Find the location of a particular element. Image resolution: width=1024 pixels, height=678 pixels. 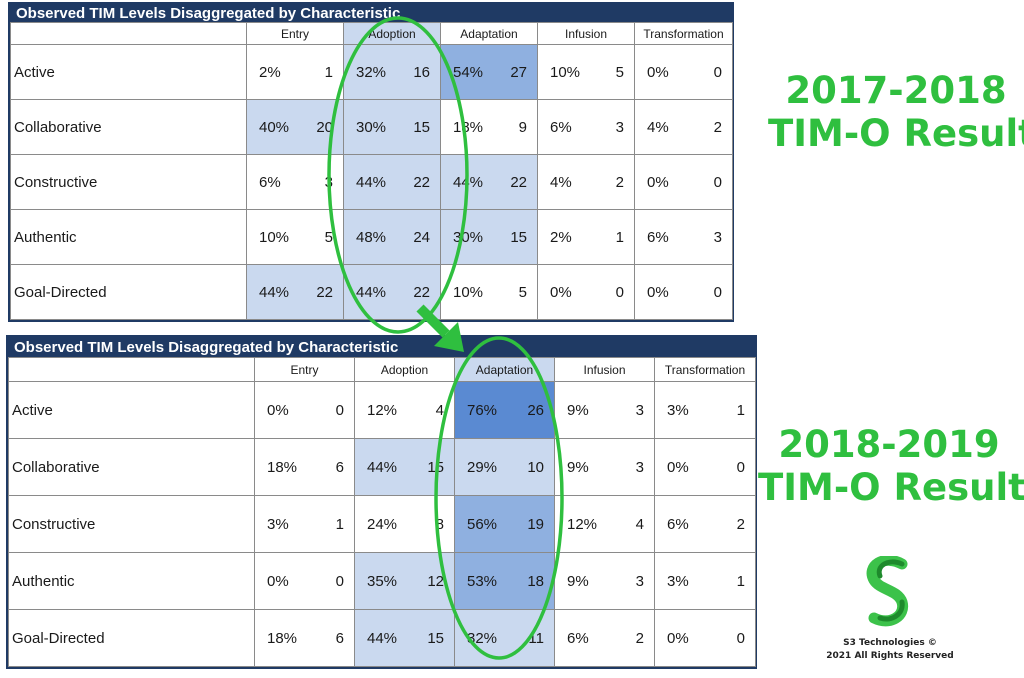

table-row: Constructive 6% 3 44% 22 44% 22 4% 2 0% 0 is located at coordinates (371, 182).